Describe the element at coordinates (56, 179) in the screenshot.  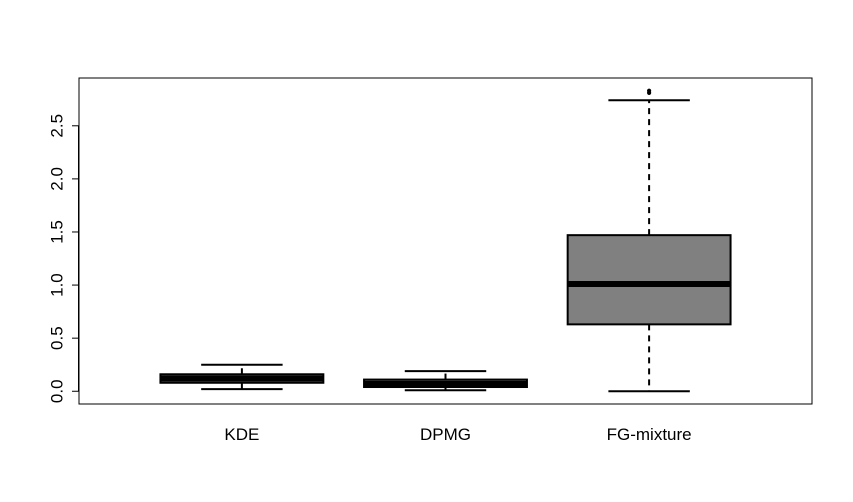
I see `y-tick-label: 2.0` at that location.